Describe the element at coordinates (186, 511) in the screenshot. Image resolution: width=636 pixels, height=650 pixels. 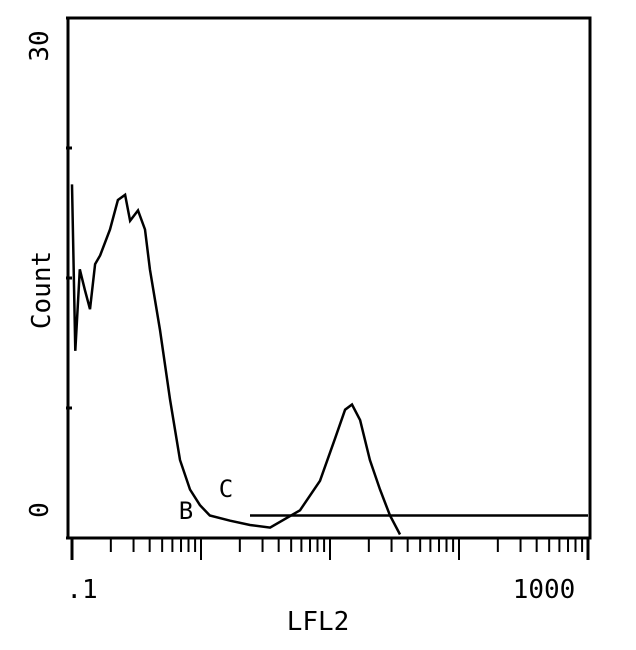
I see `curve-annotation: B` at that location.